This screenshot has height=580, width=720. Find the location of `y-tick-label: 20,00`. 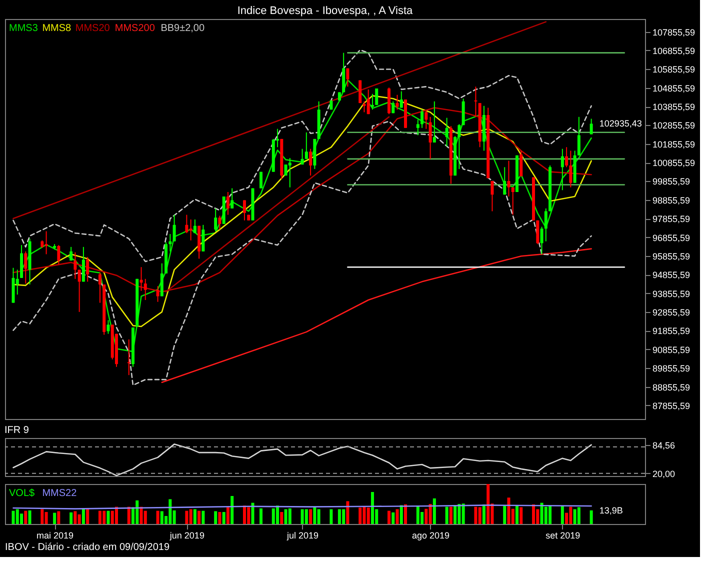

y-tick-label: 20,00 is located at coordinates (664, 473).